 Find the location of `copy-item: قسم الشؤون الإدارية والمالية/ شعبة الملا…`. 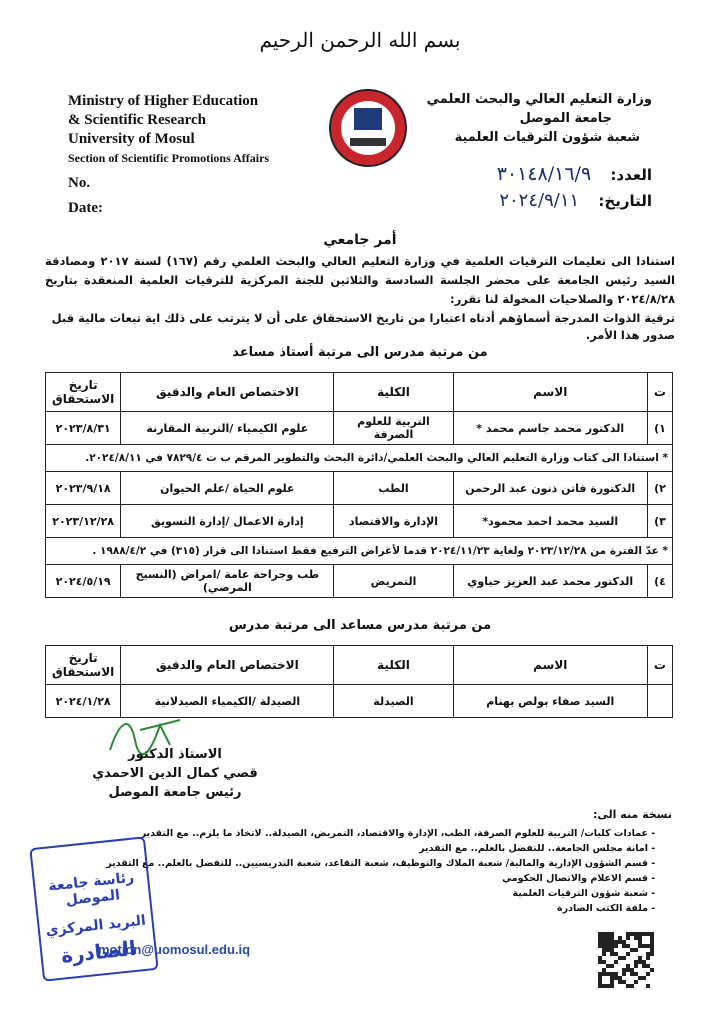

copy-item: قسم الشؤون الإدارية والمالية/ شعبة الملا… is located at coordinates (368, 863).